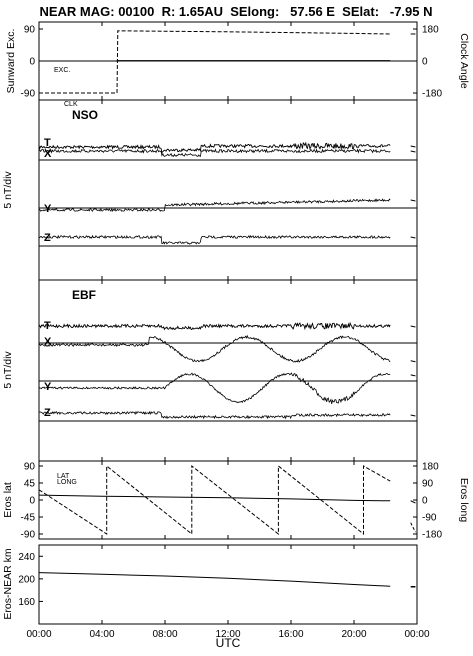 The image size is (473, 656). What do you see at coordinates (8, 500) in the screenshot?
I see `eros-lat-axis-label: Eros lat` at bounding box center [8, 500].